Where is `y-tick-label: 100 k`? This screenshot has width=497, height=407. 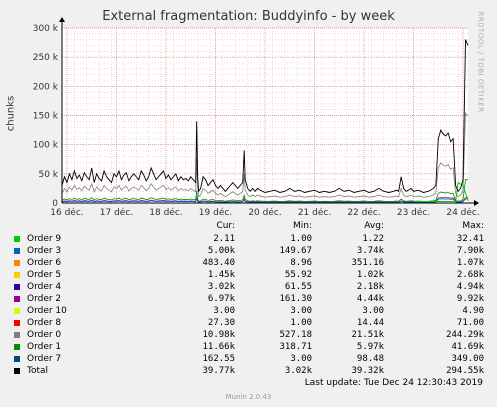
y-tick-label: 100 k is located at coordinates (46, 146).